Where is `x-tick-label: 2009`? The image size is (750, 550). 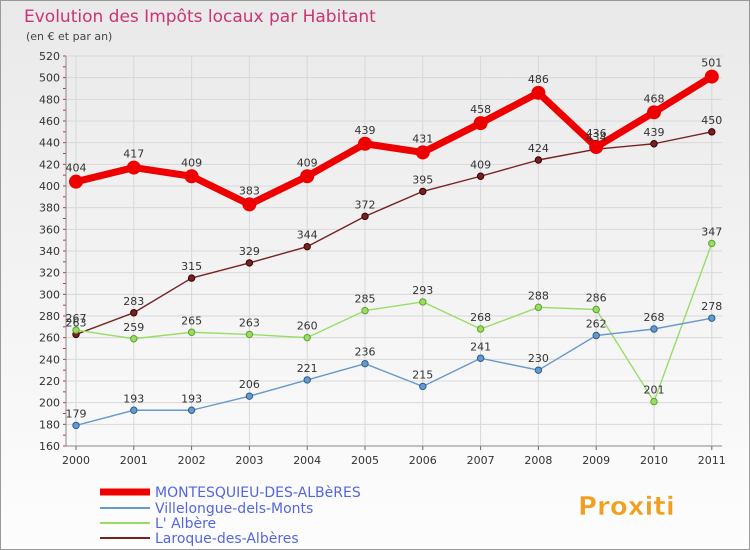
x-tick-label: 2009 is located at coordinates (596, 460).